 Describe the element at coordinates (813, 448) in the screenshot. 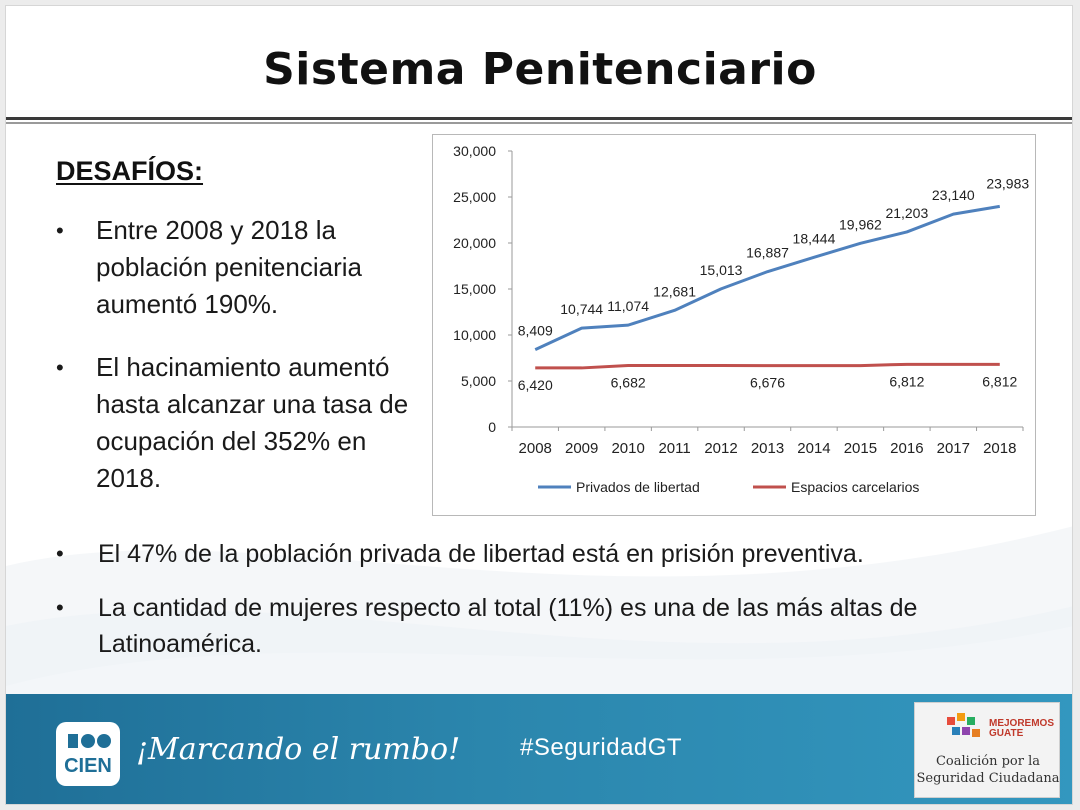

I see `x-tick-label: 2014` at that location.